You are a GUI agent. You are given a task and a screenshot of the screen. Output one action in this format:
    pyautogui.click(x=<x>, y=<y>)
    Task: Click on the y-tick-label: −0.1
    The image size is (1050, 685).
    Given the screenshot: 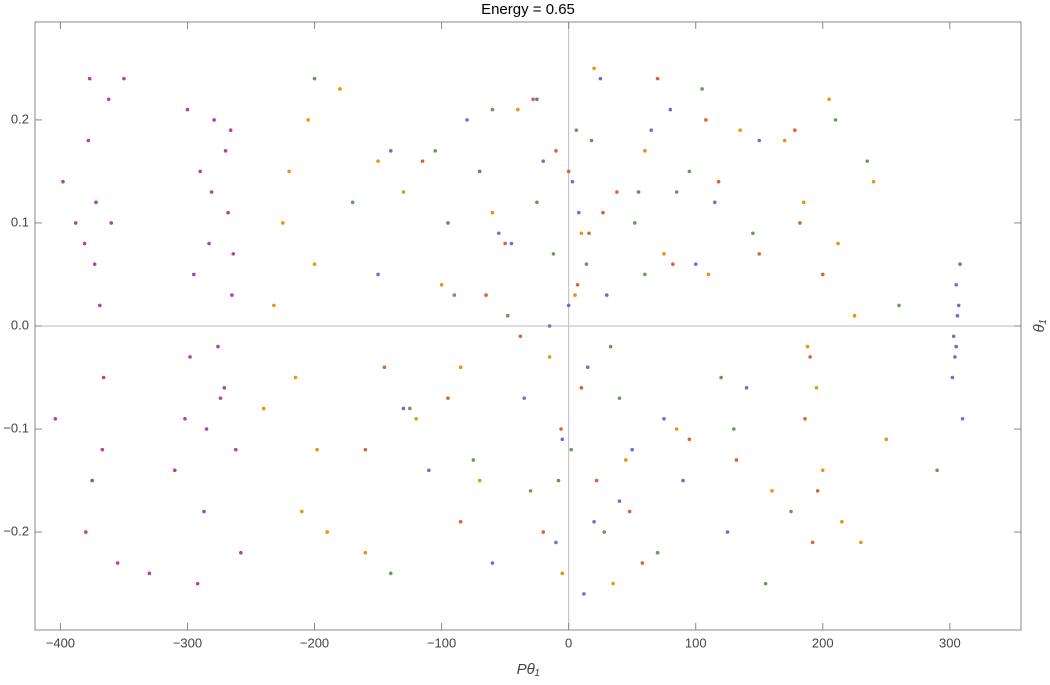 What is the action you would take?
    pyautogui.click(x=16, y=427)
    